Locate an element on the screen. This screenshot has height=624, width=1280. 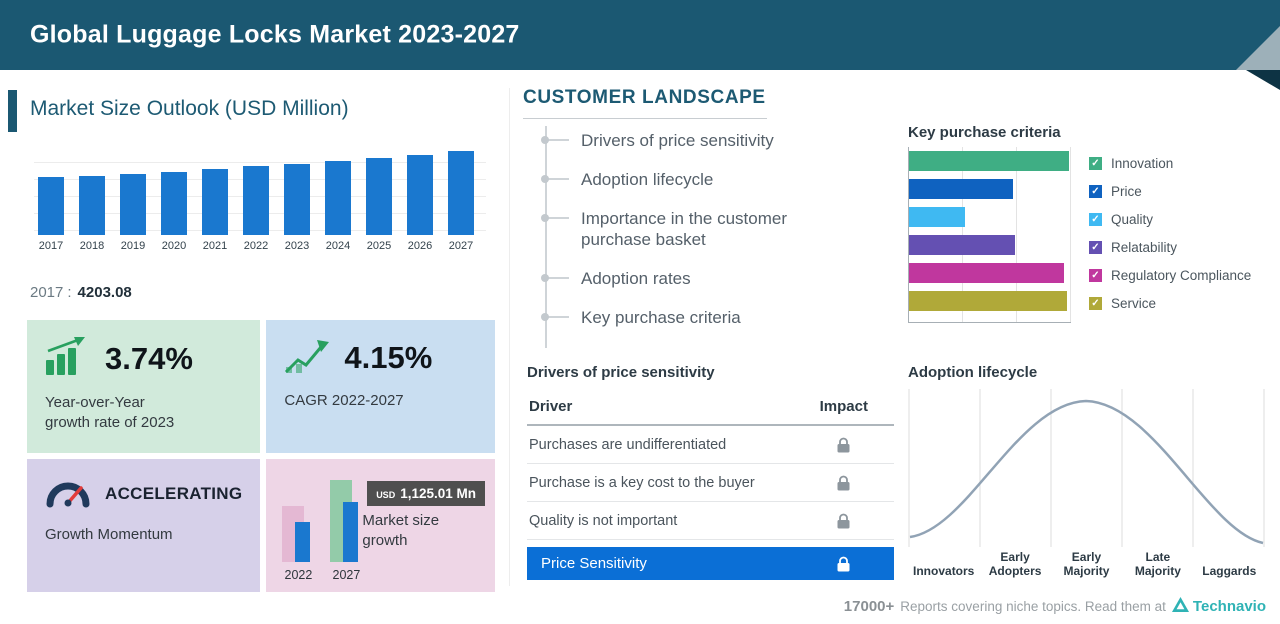
lifecycle-stage-label: Laggards is located at coordinates (1229, 570).